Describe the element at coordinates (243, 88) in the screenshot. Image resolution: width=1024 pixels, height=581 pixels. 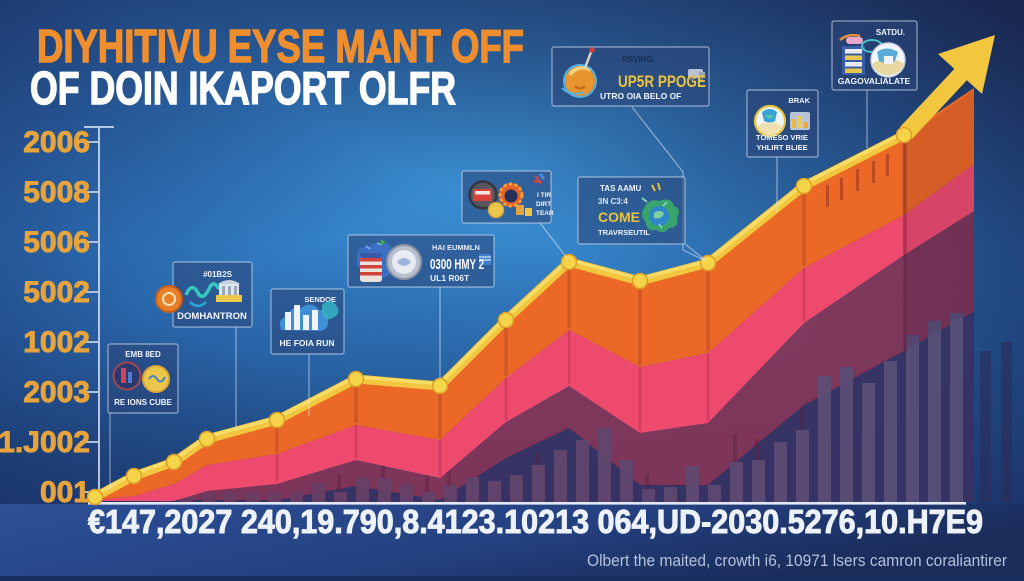
I see `svg-text: OF DOIN IKAPORT OLFR` at that location.